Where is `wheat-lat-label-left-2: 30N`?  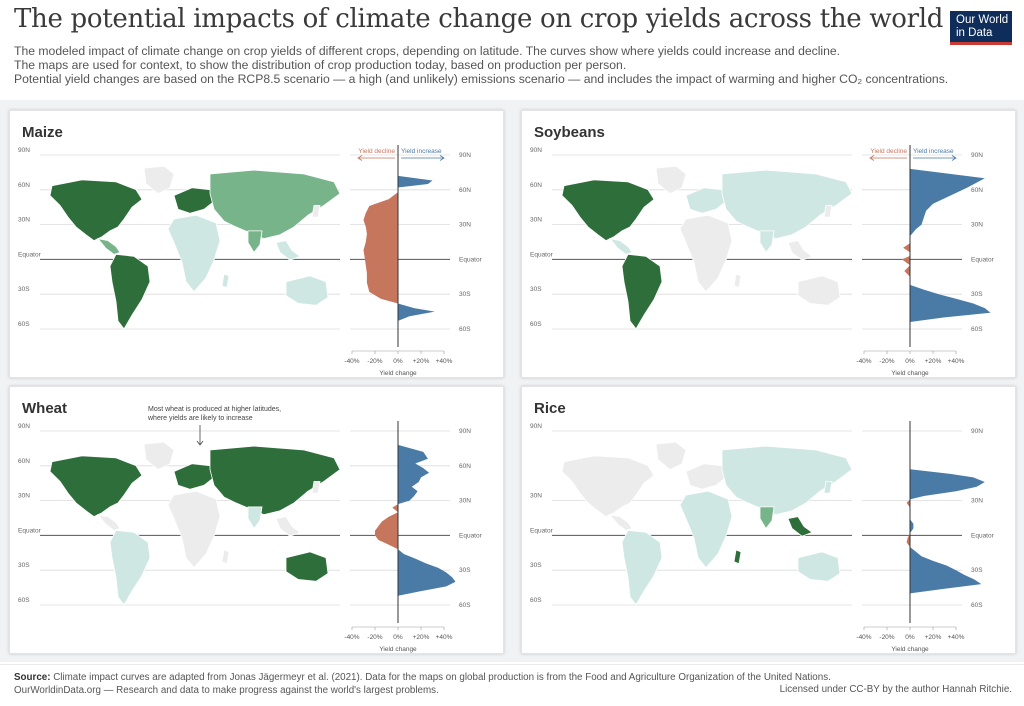
wheat-lat-label-left-2: 30N is located at coordinates (24, 496).